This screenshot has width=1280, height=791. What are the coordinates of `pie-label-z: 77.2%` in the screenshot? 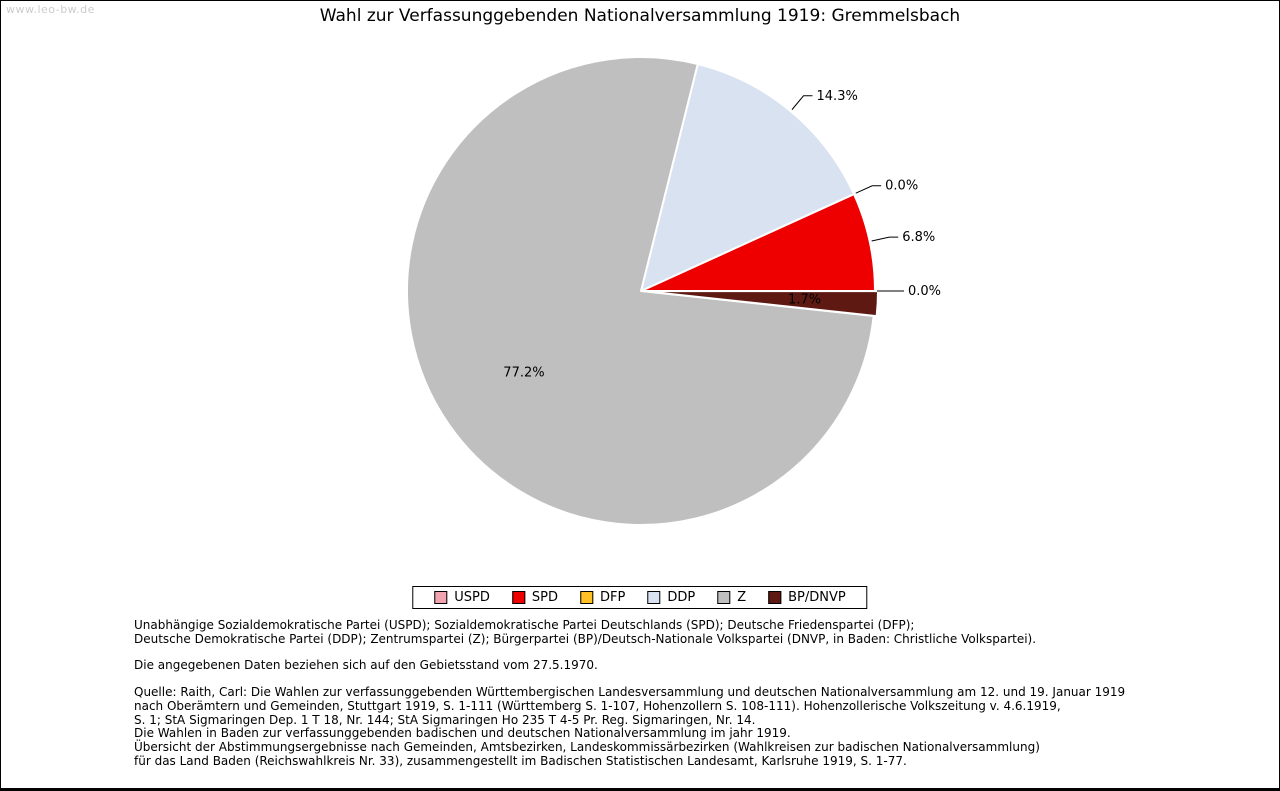 It's located at (523, 373).